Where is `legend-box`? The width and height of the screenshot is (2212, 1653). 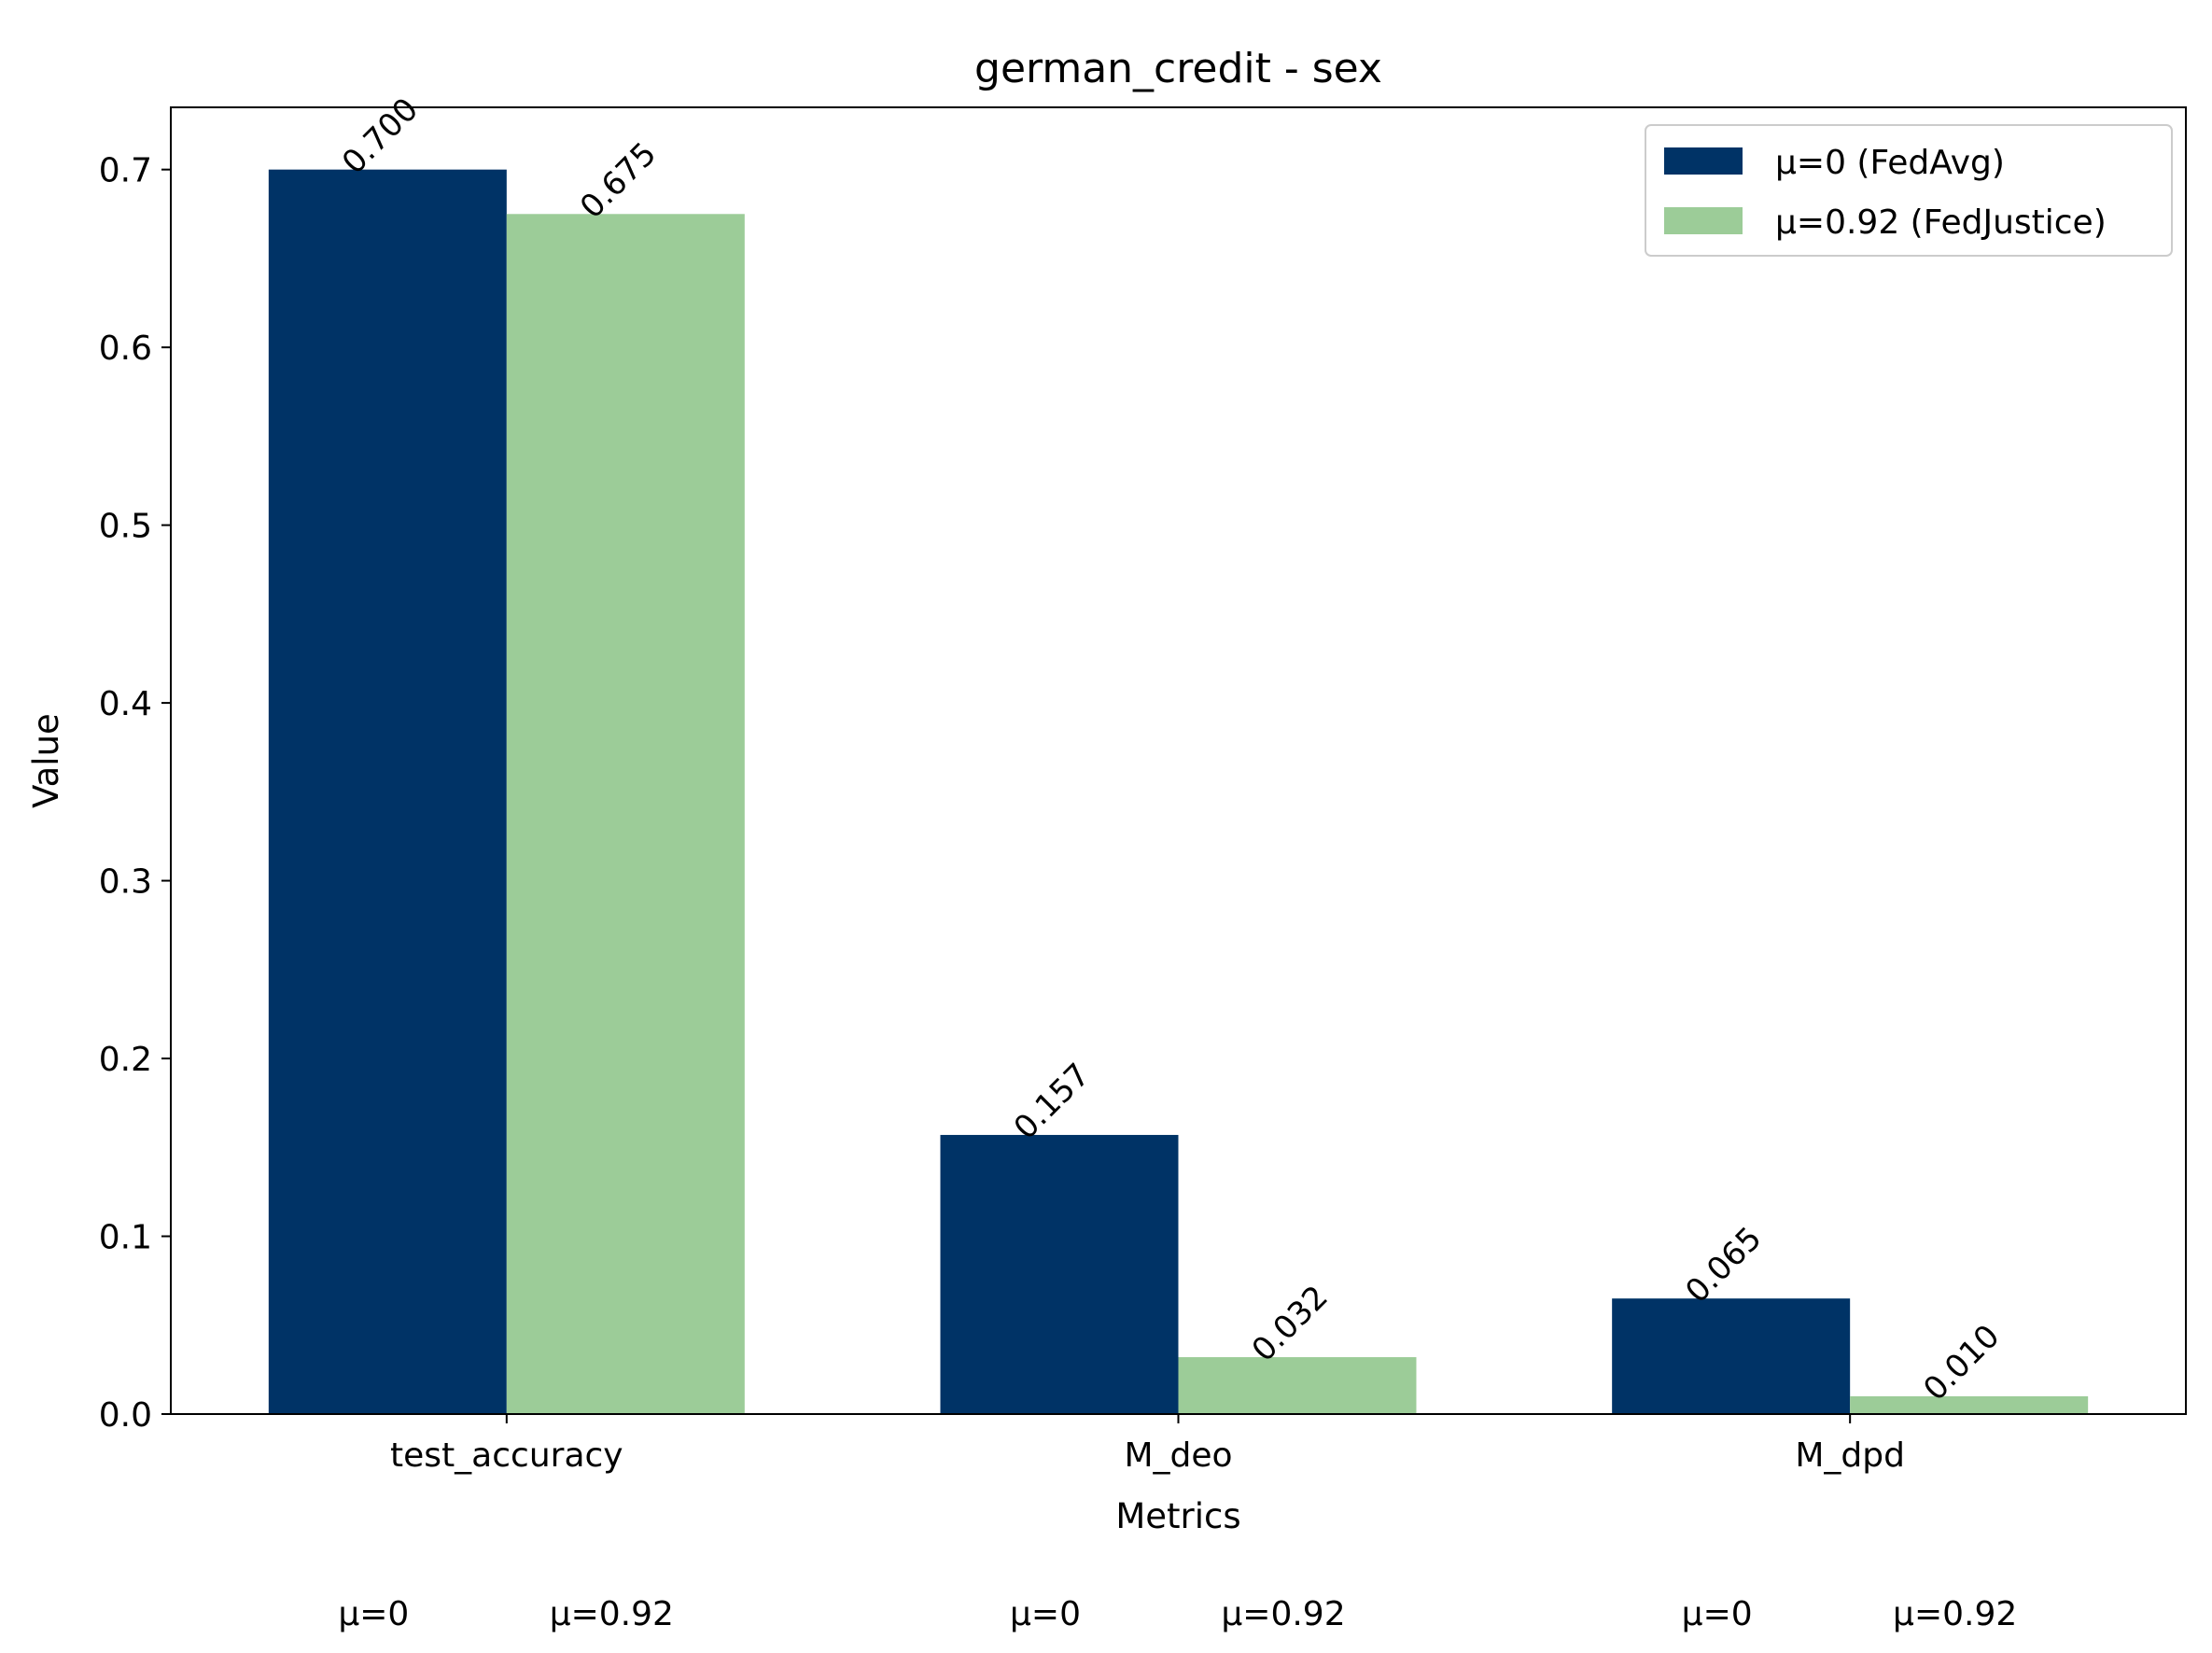
legend-box is located at coordinates (1909, 191).